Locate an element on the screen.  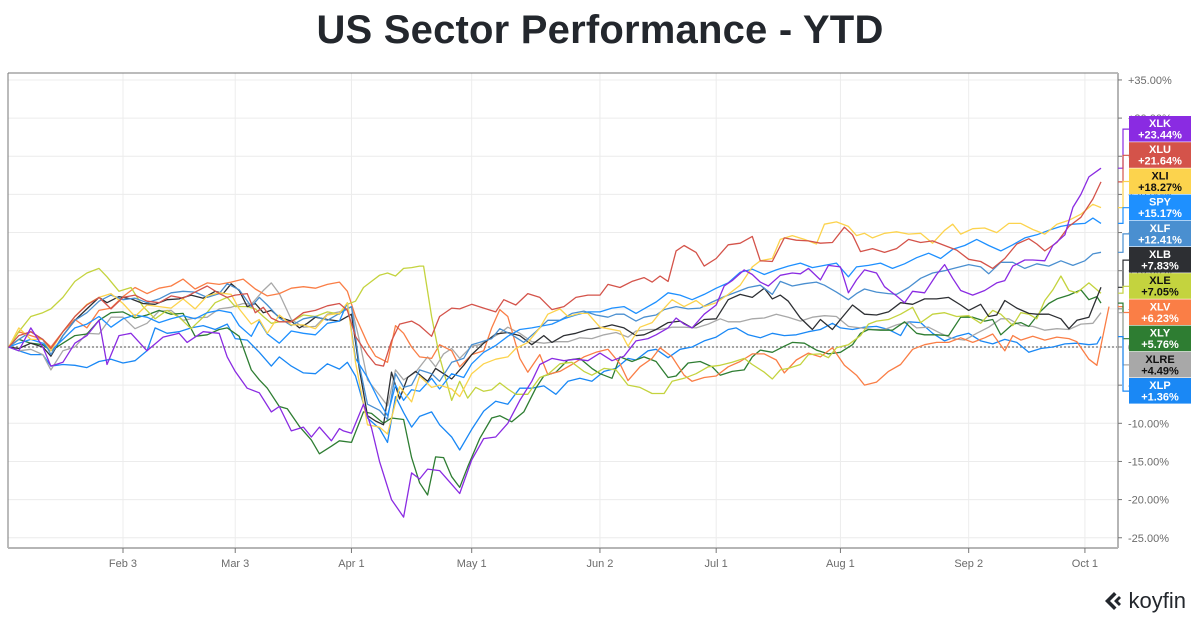
legend-value: +1.36% is located at coordinates (1160, 398).